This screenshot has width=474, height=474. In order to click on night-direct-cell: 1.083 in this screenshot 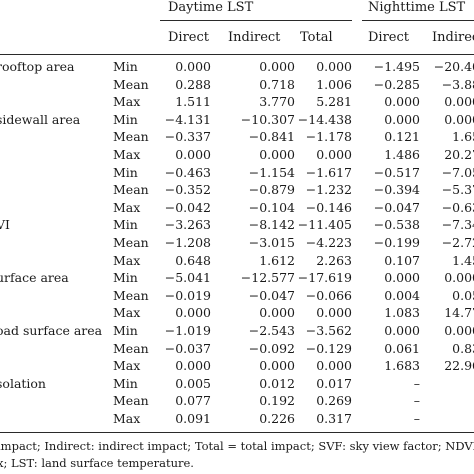, I will do `click(402, 313)`.